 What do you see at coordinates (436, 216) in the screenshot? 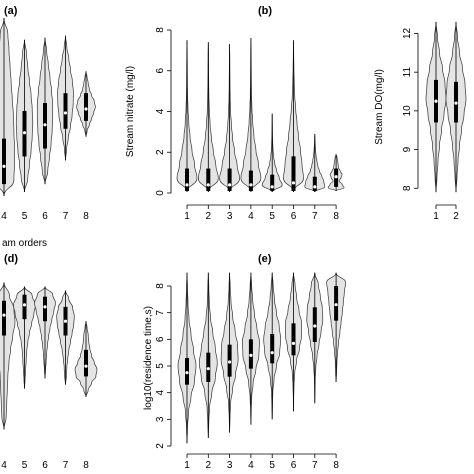
I see `panel-c-x-tick-label: 1` at bounding box center [436, 216].